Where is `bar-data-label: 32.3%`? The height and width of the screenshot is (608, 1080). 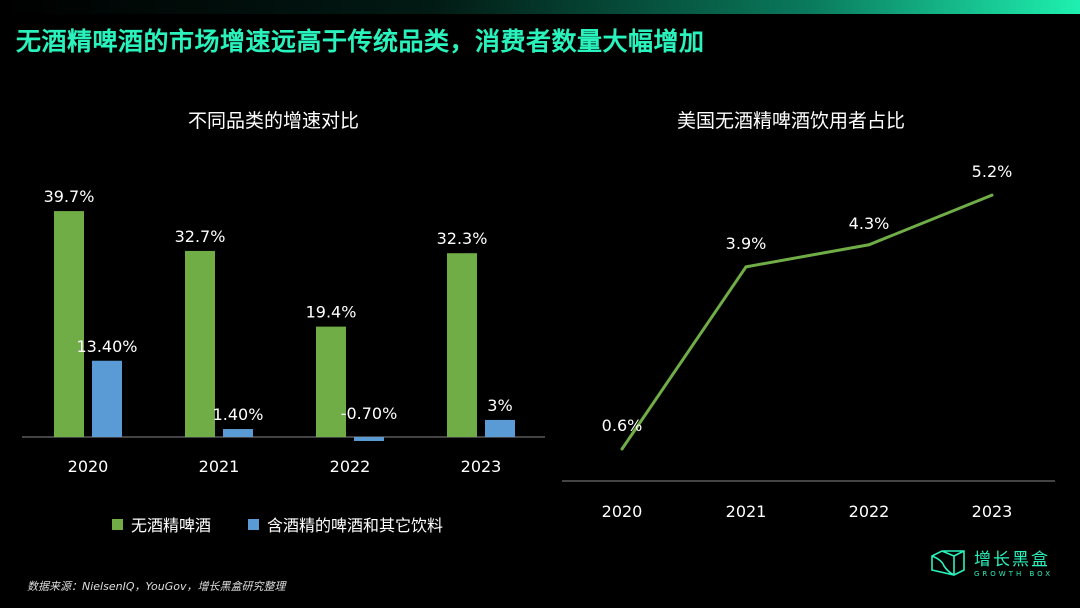
bar-data-label: 32.3% is located at coordinates (462, 238).